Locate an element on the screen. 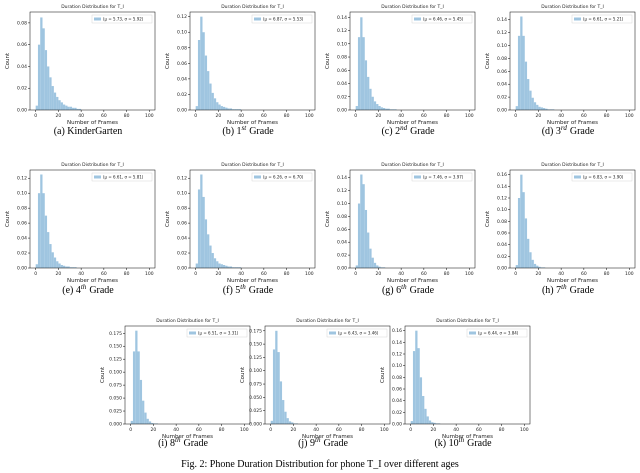 The height and width of the screenshot is (473, 640). y-tick-label: 0.075 is located at coordinates (115, 386).